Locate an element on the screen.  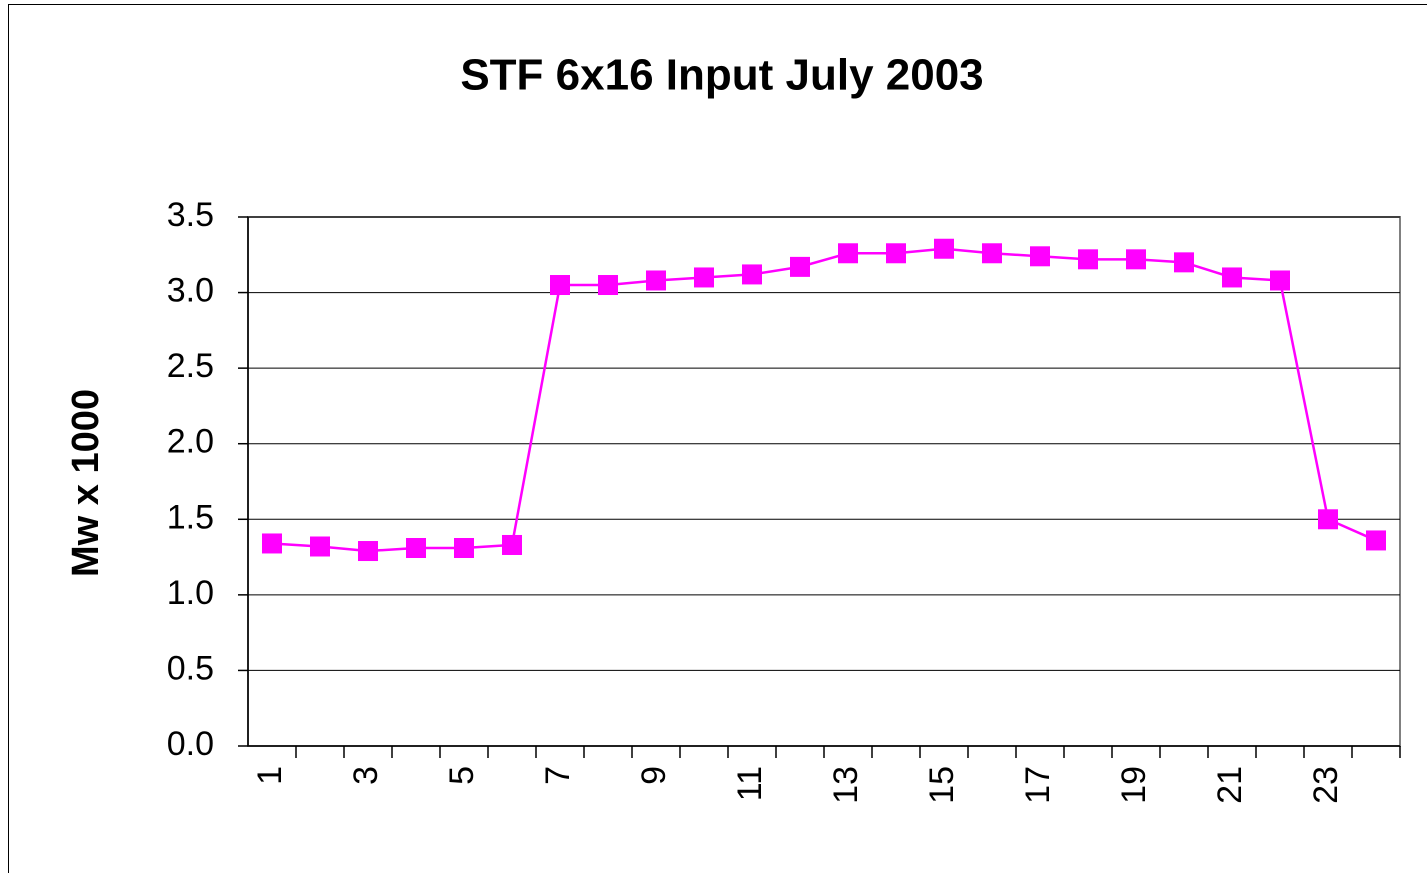
y-tick-label: 2.5 is located at coordinates (190, 366).